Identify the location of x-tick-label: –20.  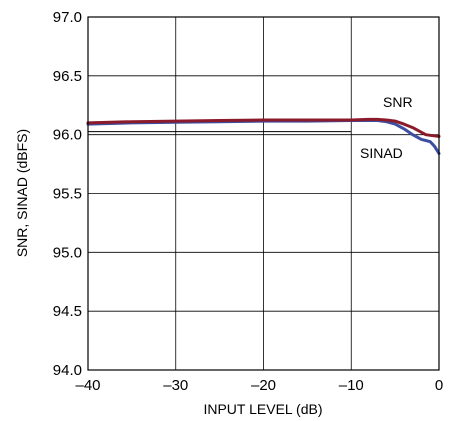
(263, 385).